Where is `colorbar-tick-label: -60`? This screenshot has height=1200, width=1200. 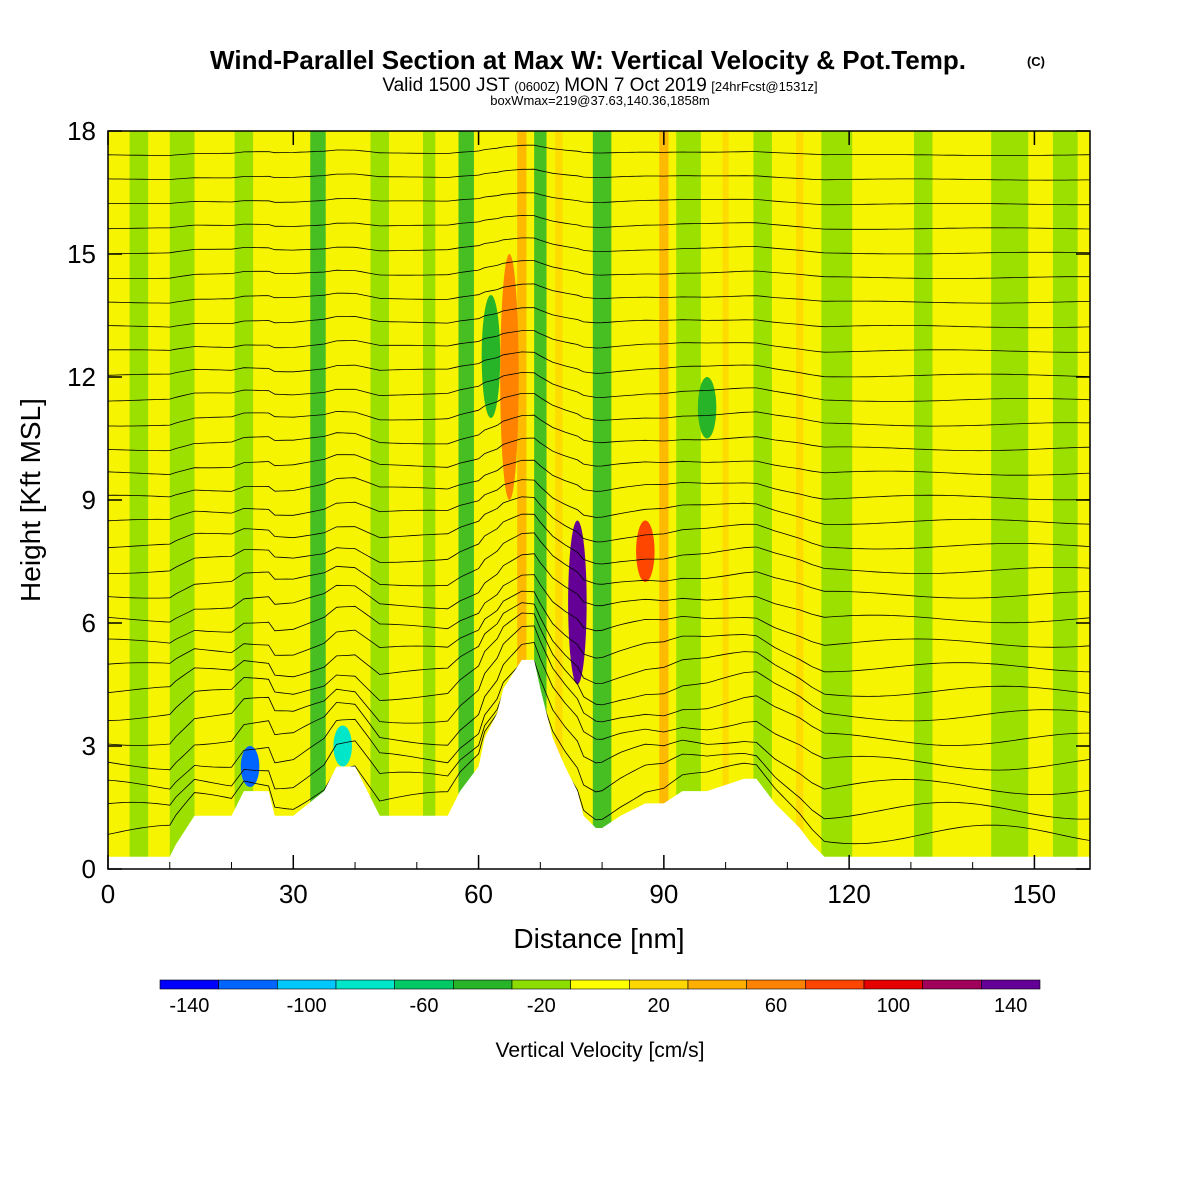 colorbar-tick-label: -60 is located at coordinates (424, 1006).